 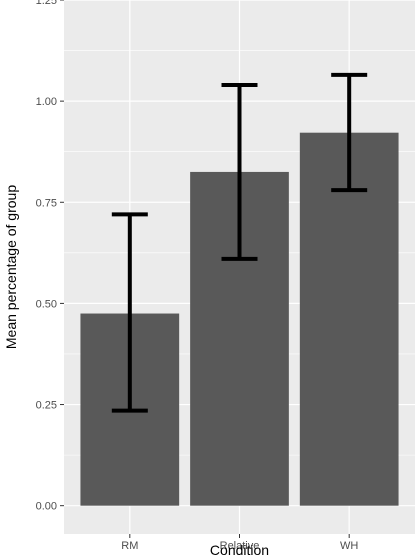 What do you see at coordinates (46, 3) in the screenshot?
I see `y-tick-label: 1.25` at bounding box center [46, 3].